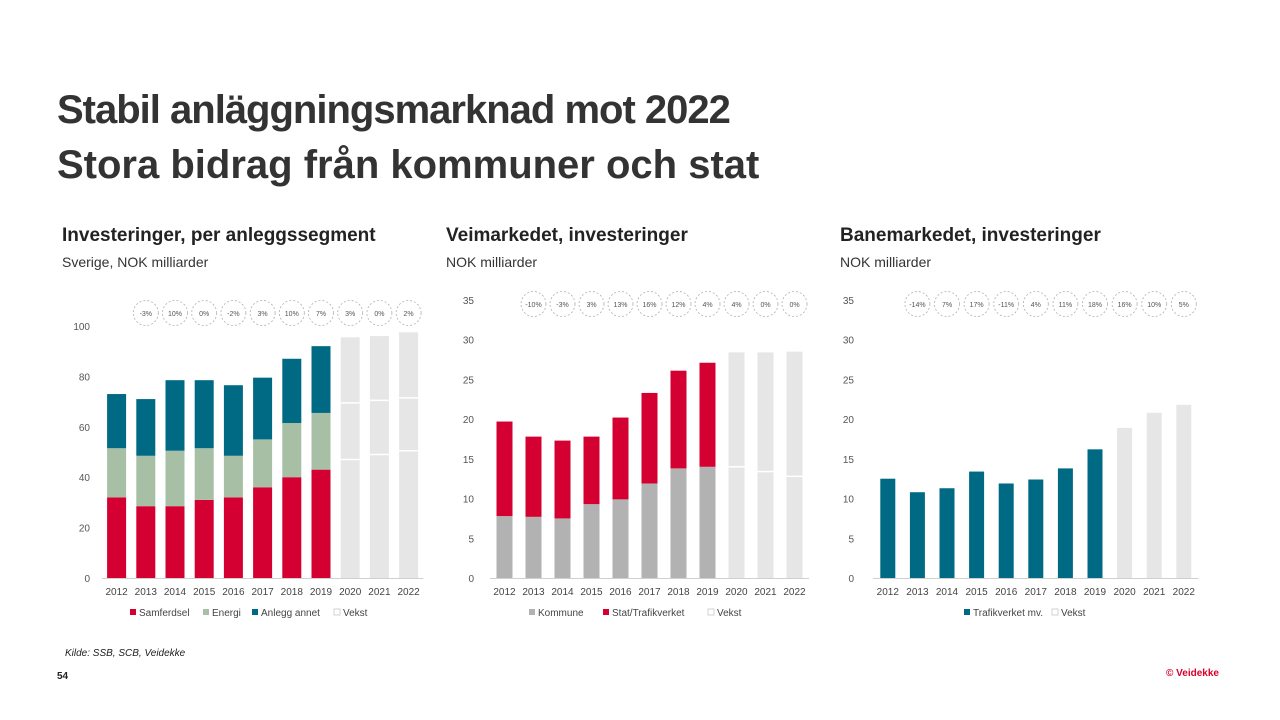 The height and width of the screenshot is (720, 1280). Describe the element at coordinates (394, 110) in the screenshot. I see `page-title: Stabil anläggningsmarknad mot 2022` at that location.